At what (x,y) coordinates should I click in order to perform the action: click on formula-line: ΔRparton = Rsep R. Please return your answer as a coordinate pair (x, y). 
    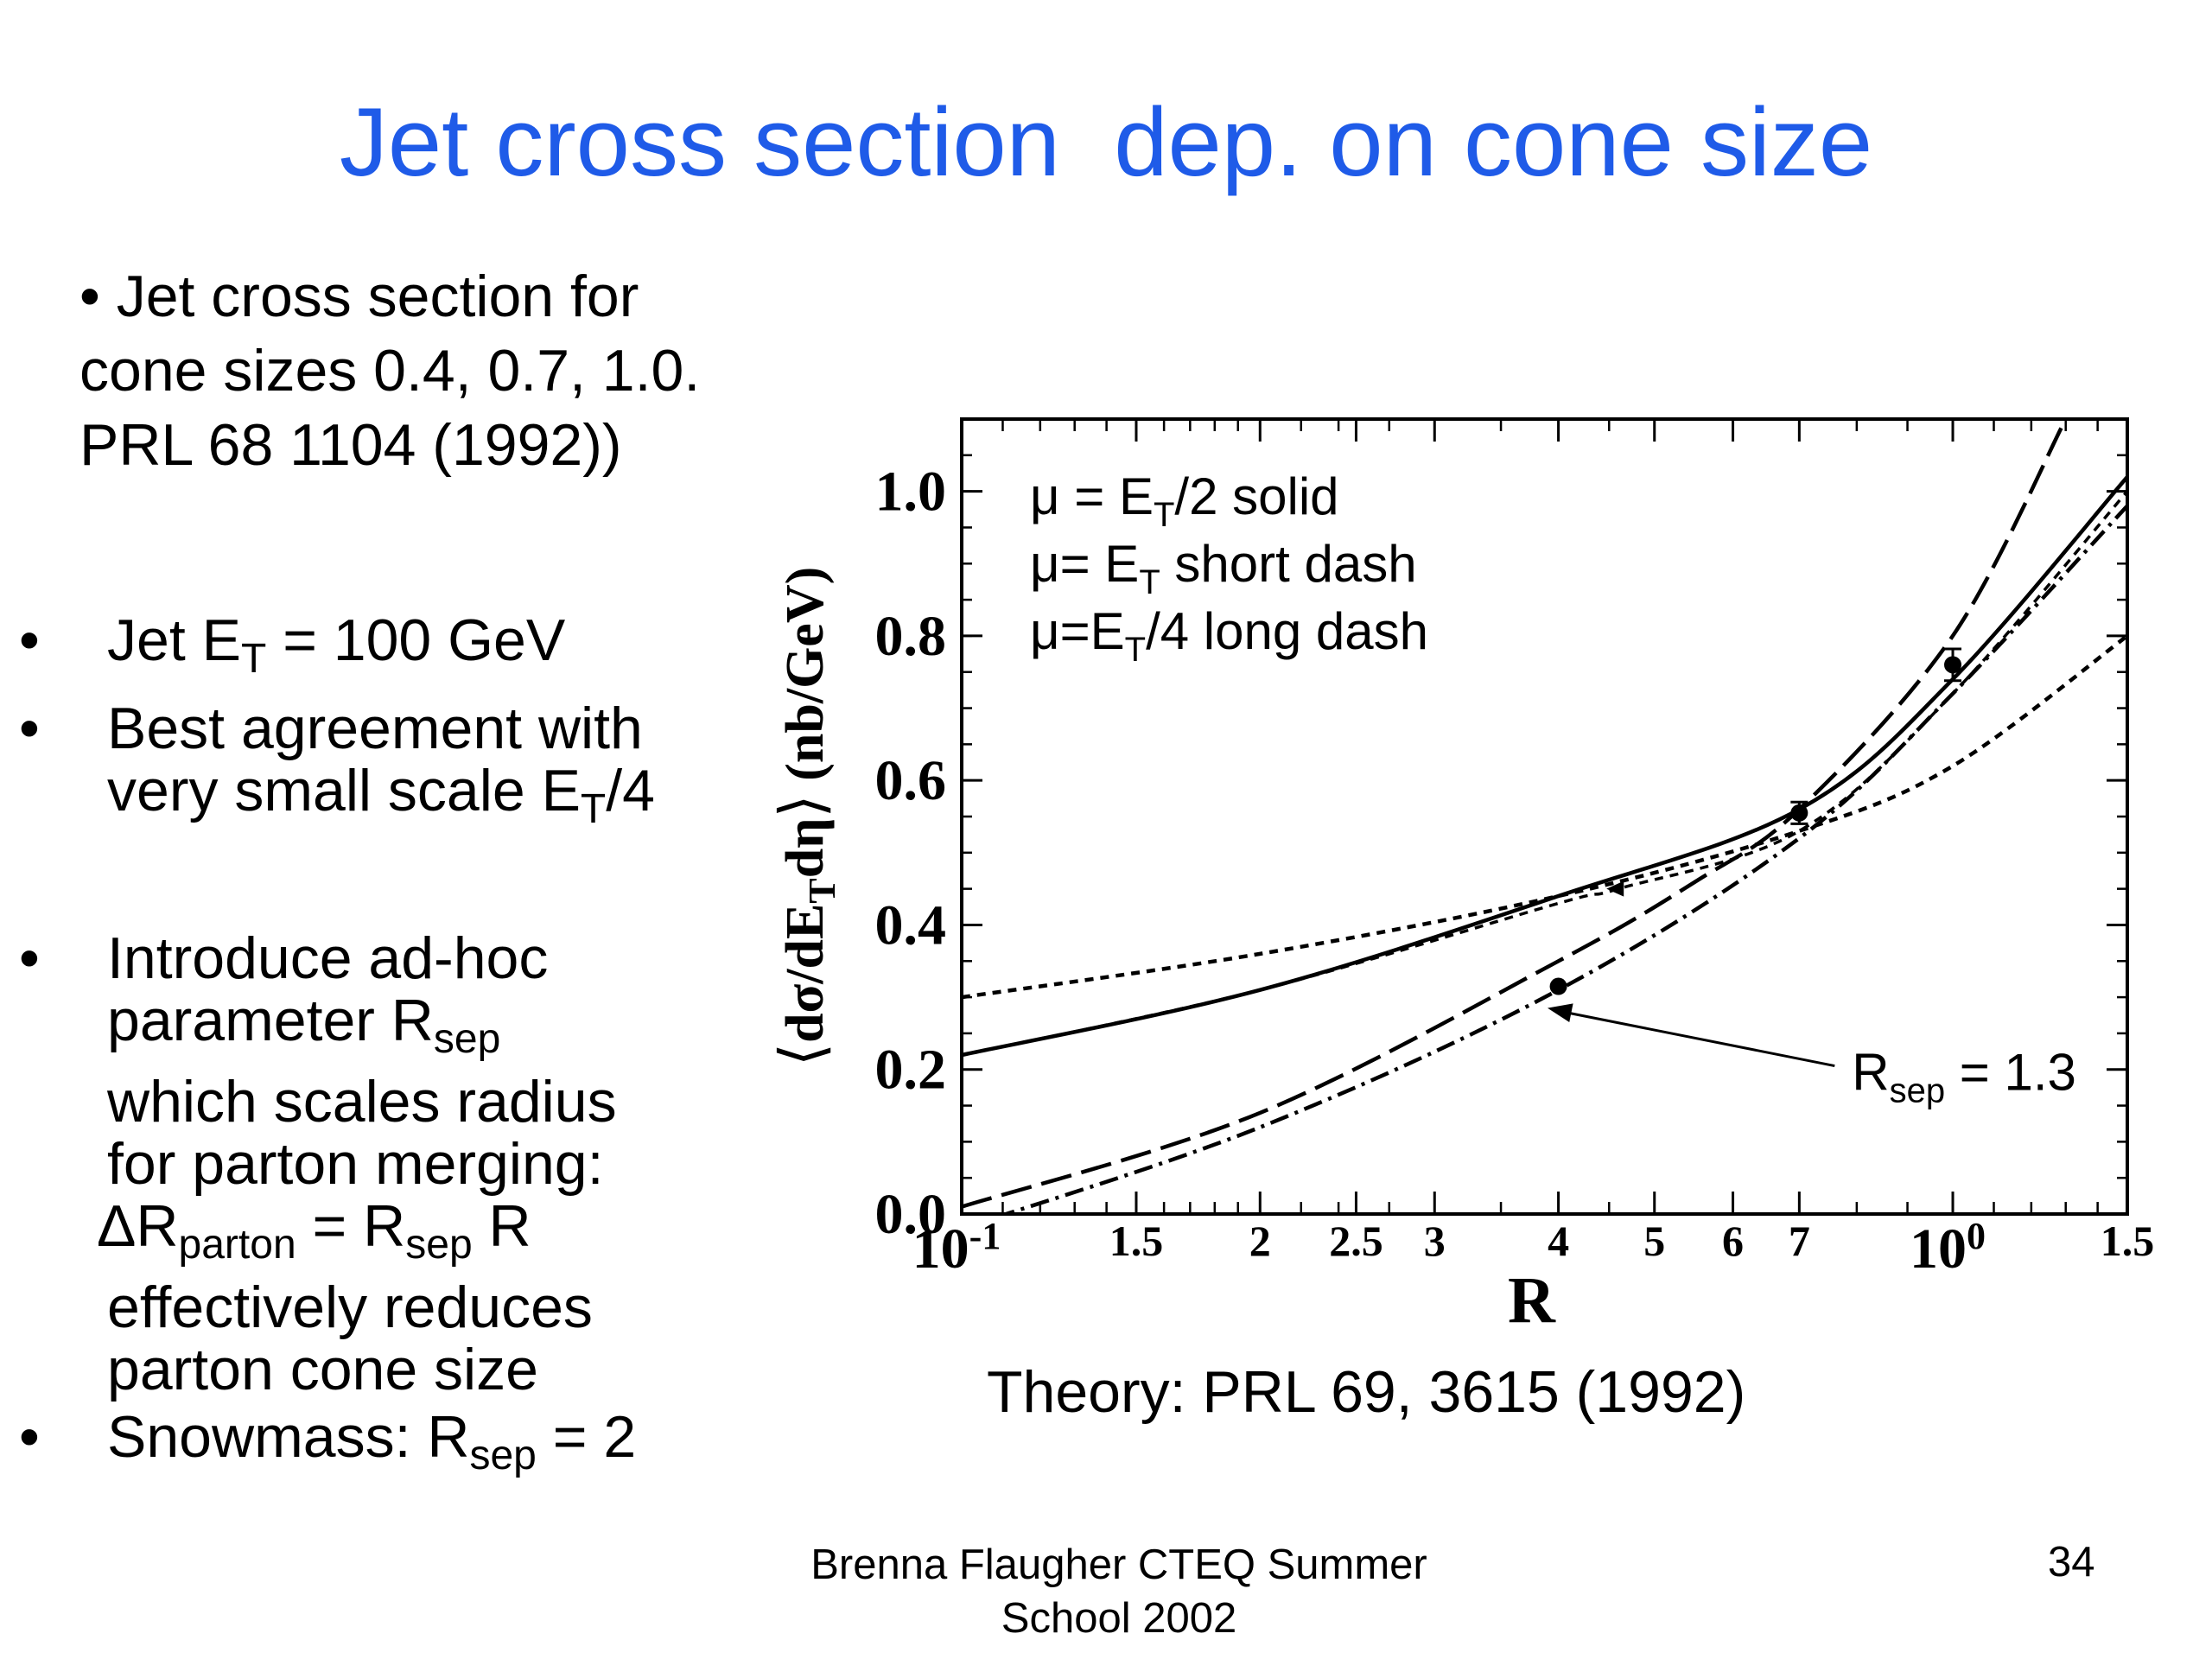
    Looking at the image, I should click on (438, 1235).